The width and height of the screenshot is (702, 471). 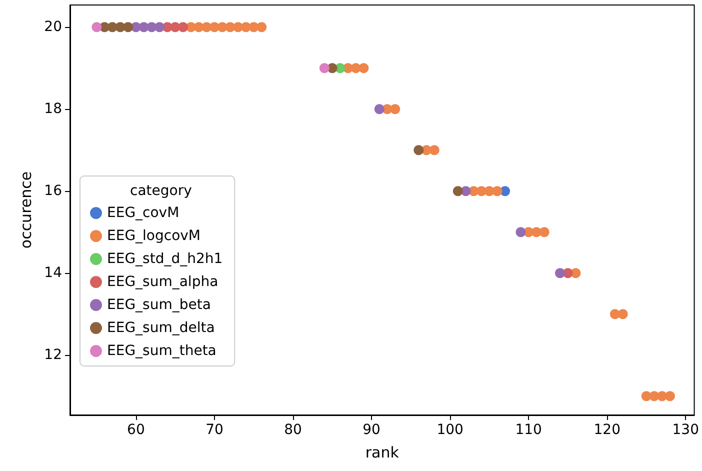 What do you see at coordinates (25, 210) in the screenshot?
I see `y-axis-title: occurence` at bounding box center [25, 210].